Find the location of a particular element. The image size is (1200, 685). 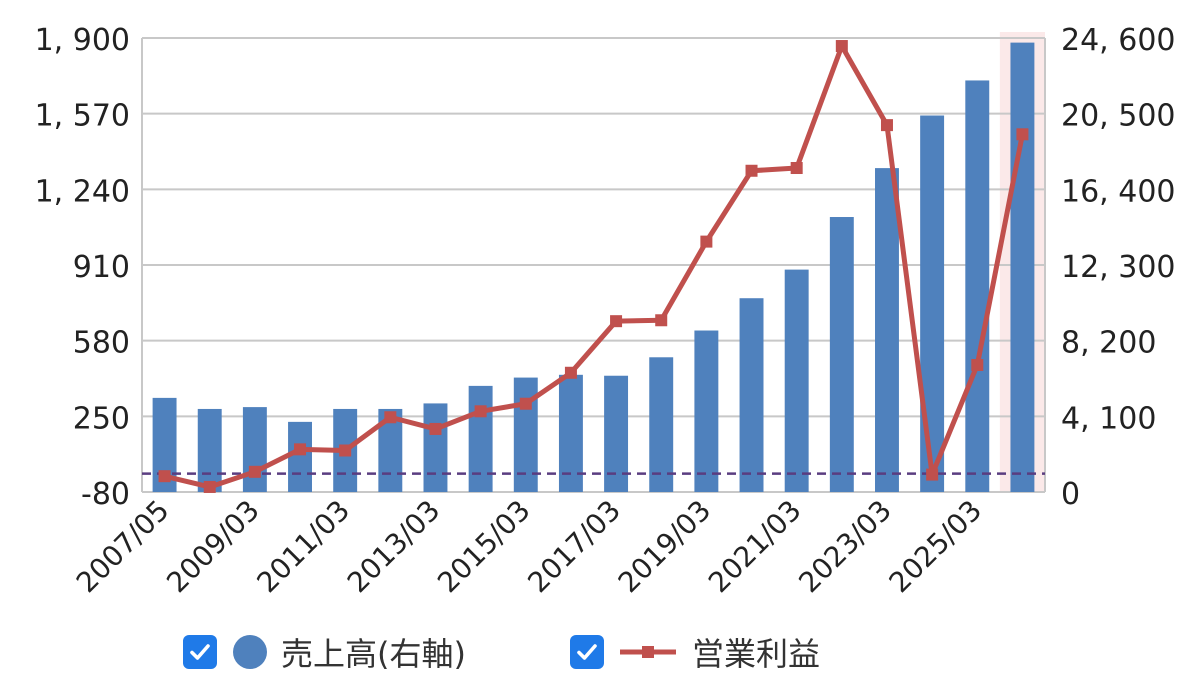

right-tick-label: 12, 300 is located at coordinates (1118, 267).